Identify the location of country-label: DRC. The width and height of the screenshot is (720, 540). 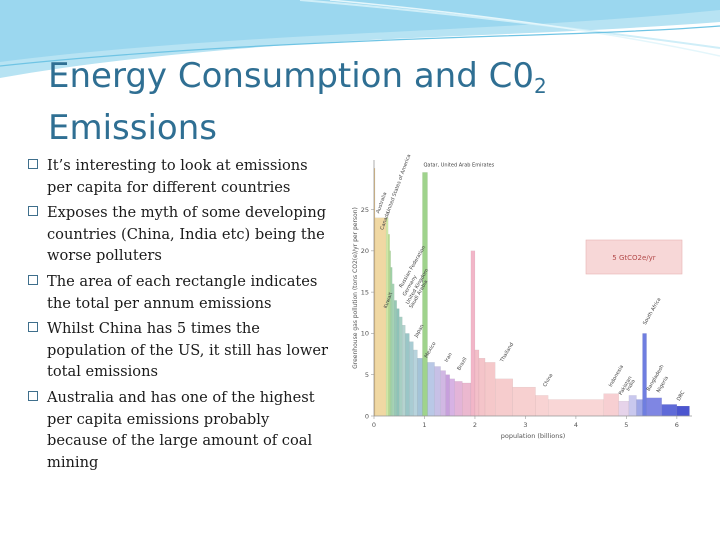
(681, 396).